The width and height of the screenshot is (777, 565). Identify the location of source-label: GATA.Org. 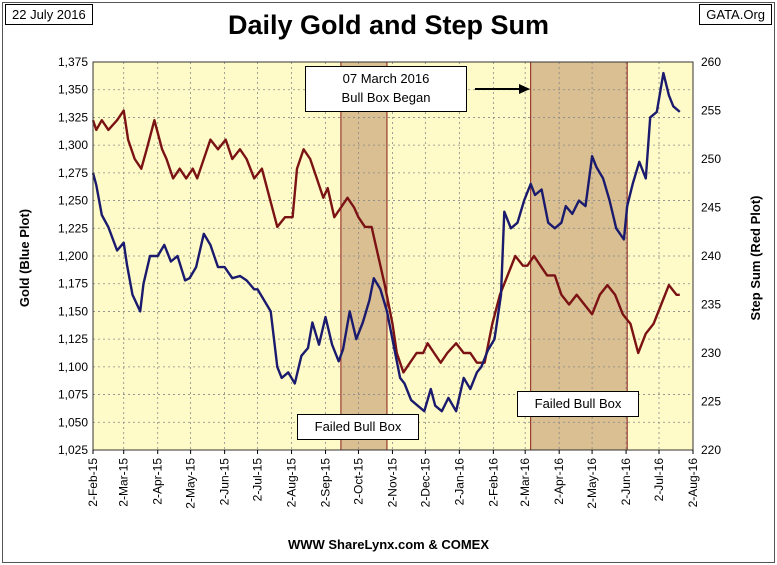
(735, 14).